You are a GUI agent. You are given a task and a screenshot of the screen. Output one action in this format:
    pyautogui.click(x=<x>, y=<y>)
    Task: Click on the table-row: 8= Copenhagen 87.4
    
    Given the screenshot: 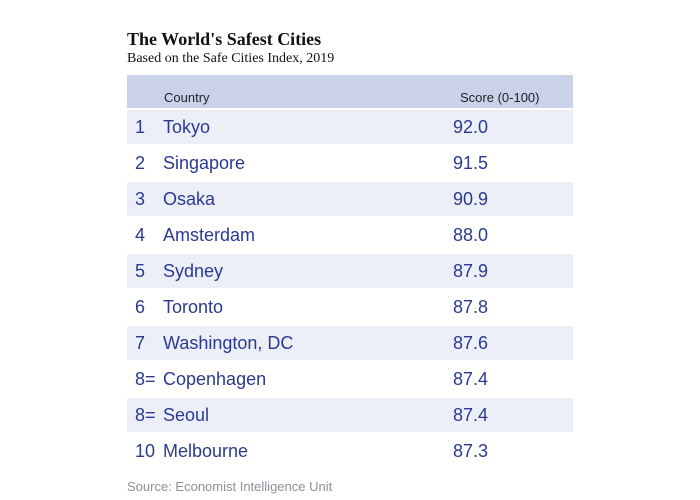 What is the action you would take?
    pyautogui.click(x=350, y=379)
    